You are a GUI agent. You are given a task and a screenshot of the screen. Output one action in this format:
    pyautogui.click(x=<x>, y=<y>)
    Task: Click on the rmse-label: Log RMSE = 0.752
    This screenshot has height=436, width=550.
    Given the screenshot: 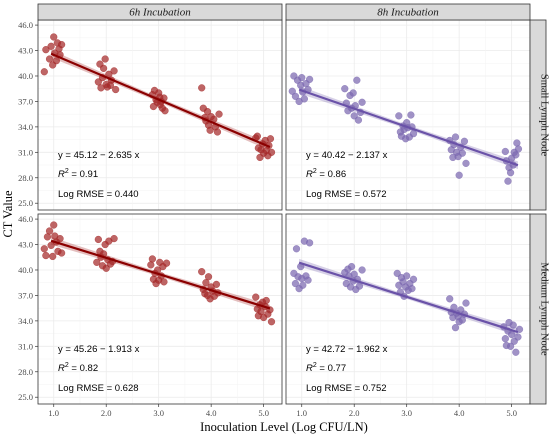 What is the action you would take?
    pyautogui.click(x=346, y=388)
    